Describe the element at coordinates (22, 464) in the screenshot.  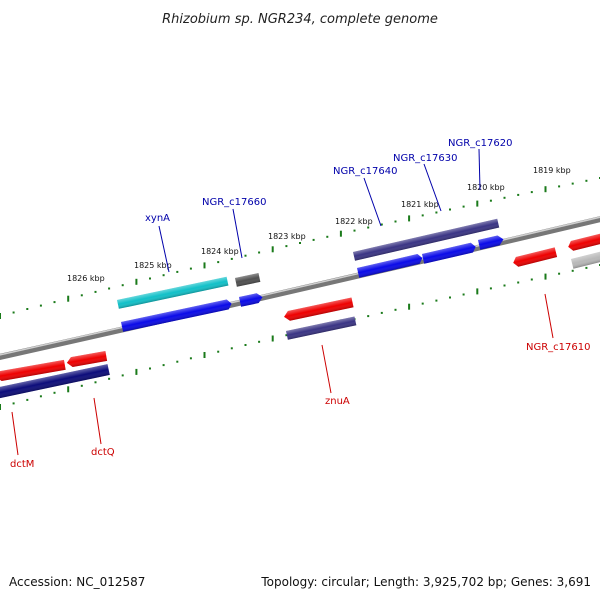
I see `label-dctM: dctM` at that location.